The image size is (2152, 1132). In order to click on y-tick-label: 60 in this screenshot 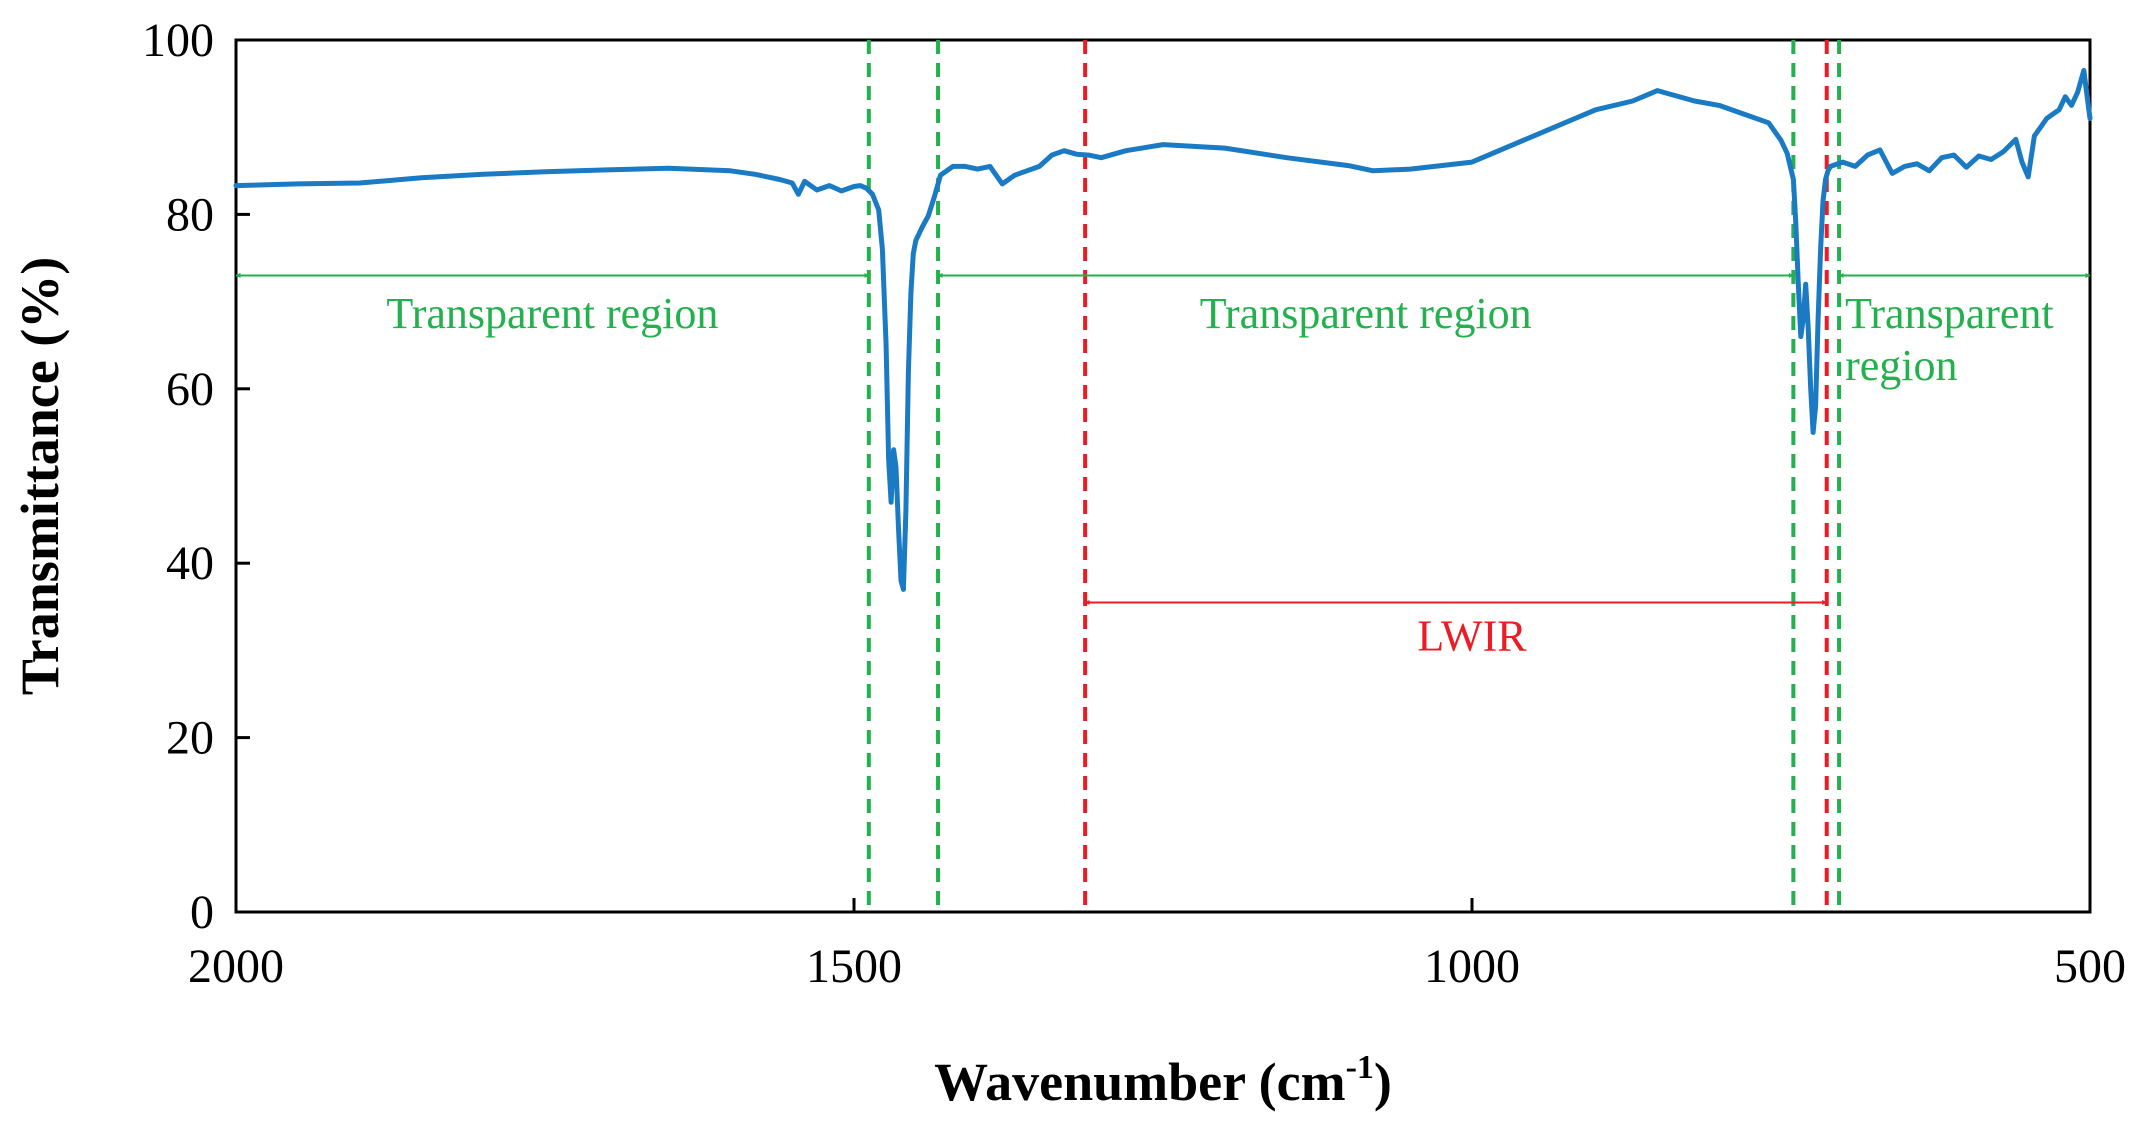, I will do `click(190, 389)`.